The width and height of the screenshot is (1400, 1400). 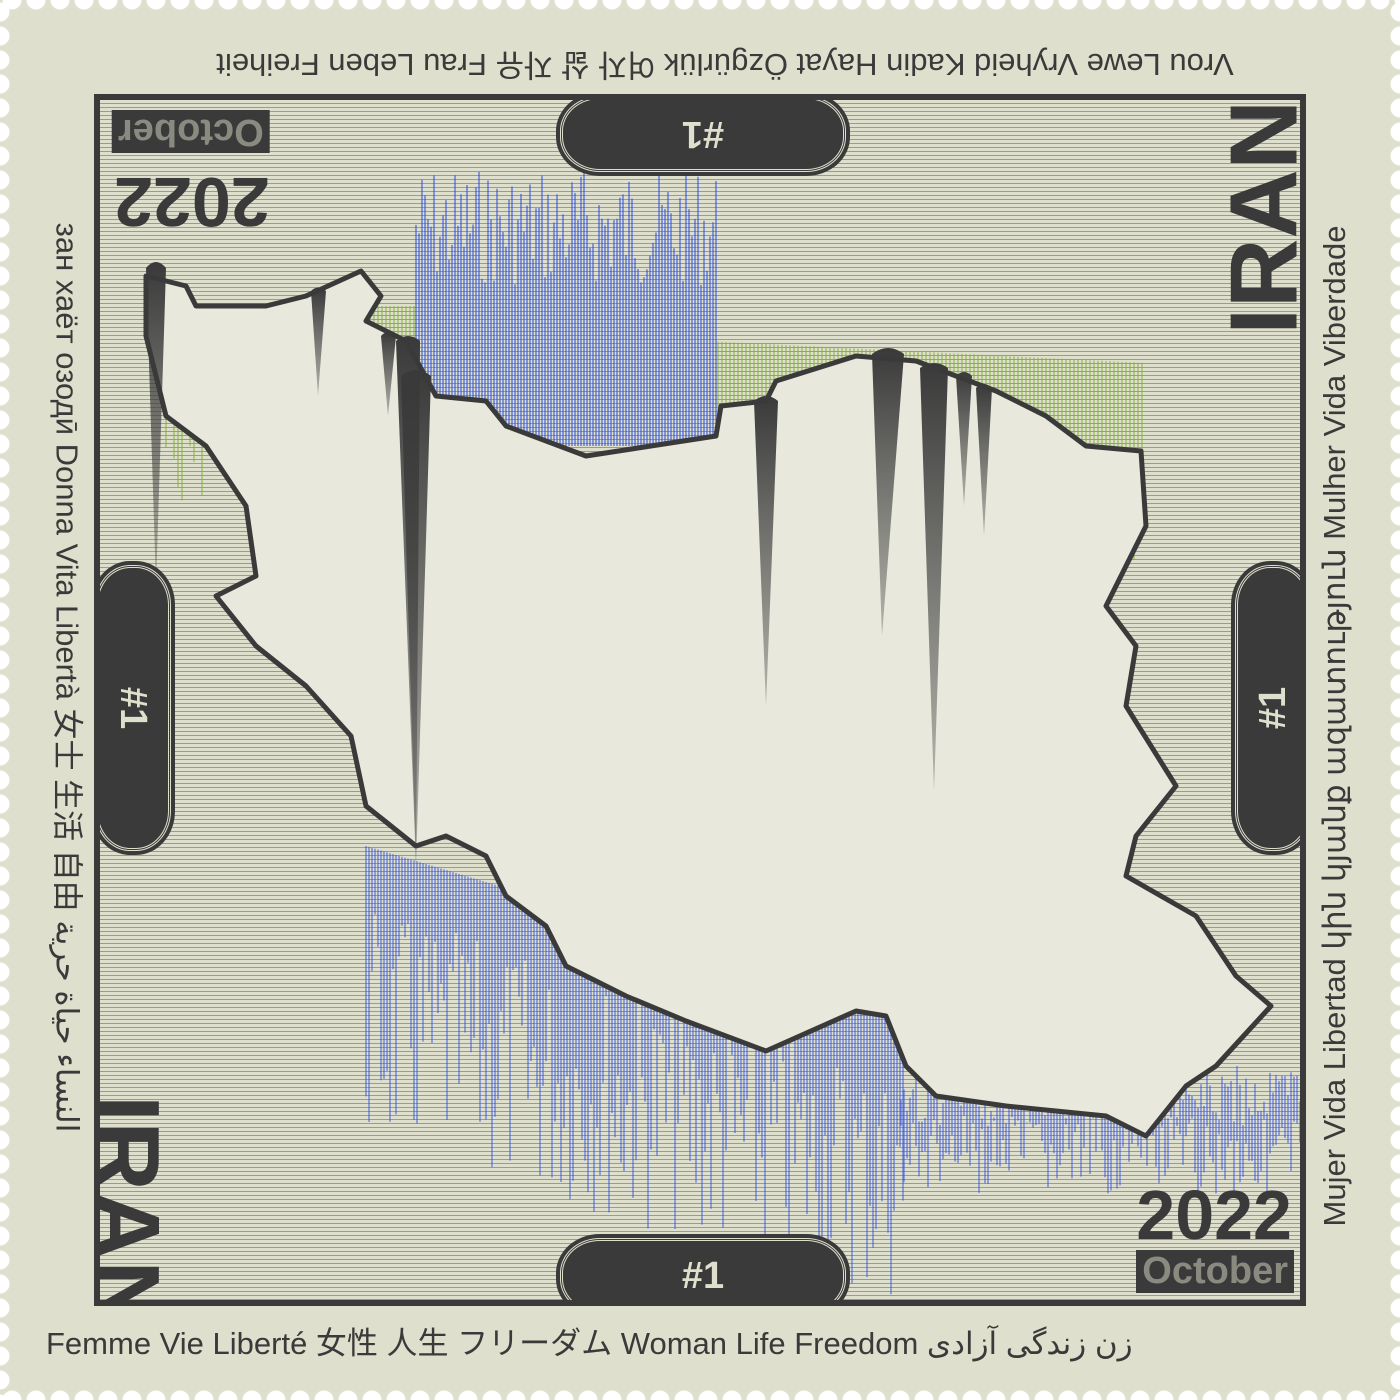 I want to click on country-label-bottom-left: IRAN, so click(x=136, y=1197).